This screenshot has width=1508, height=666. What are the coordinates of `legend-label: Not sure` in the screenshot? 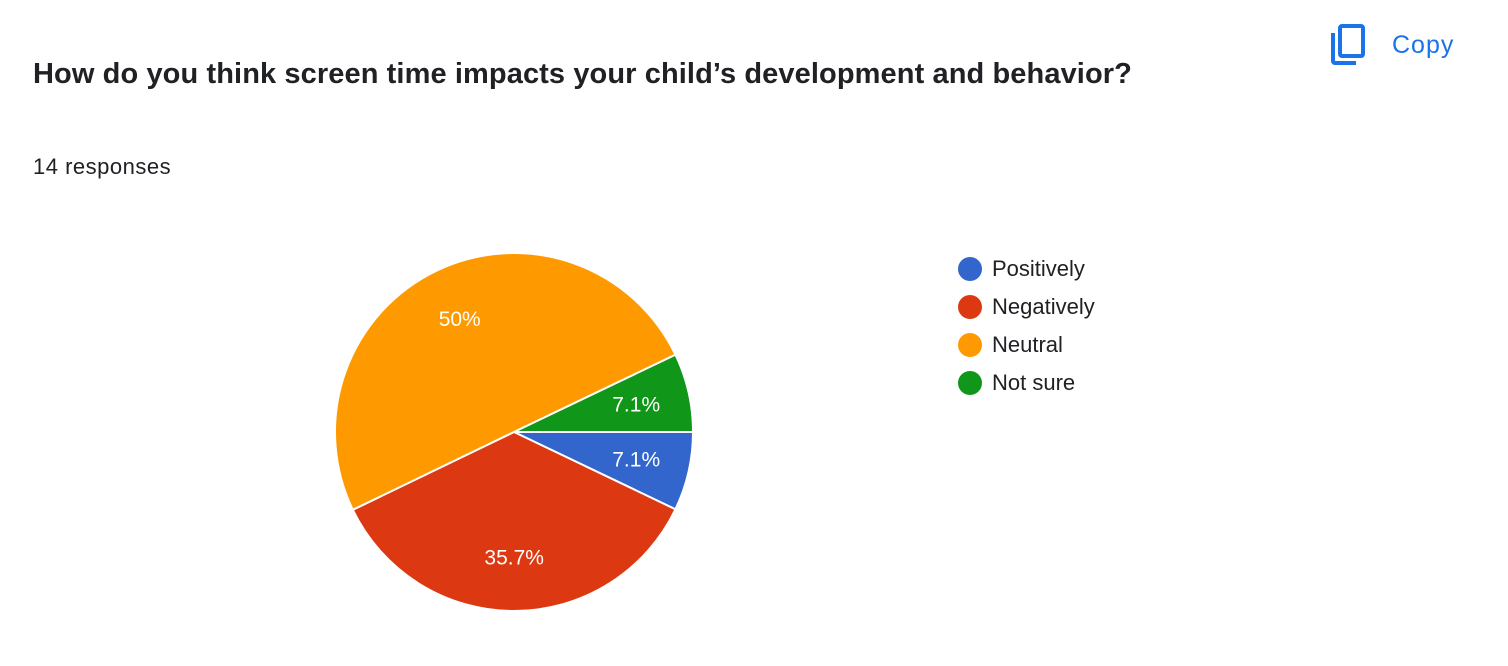 It's located at (1034, 382).